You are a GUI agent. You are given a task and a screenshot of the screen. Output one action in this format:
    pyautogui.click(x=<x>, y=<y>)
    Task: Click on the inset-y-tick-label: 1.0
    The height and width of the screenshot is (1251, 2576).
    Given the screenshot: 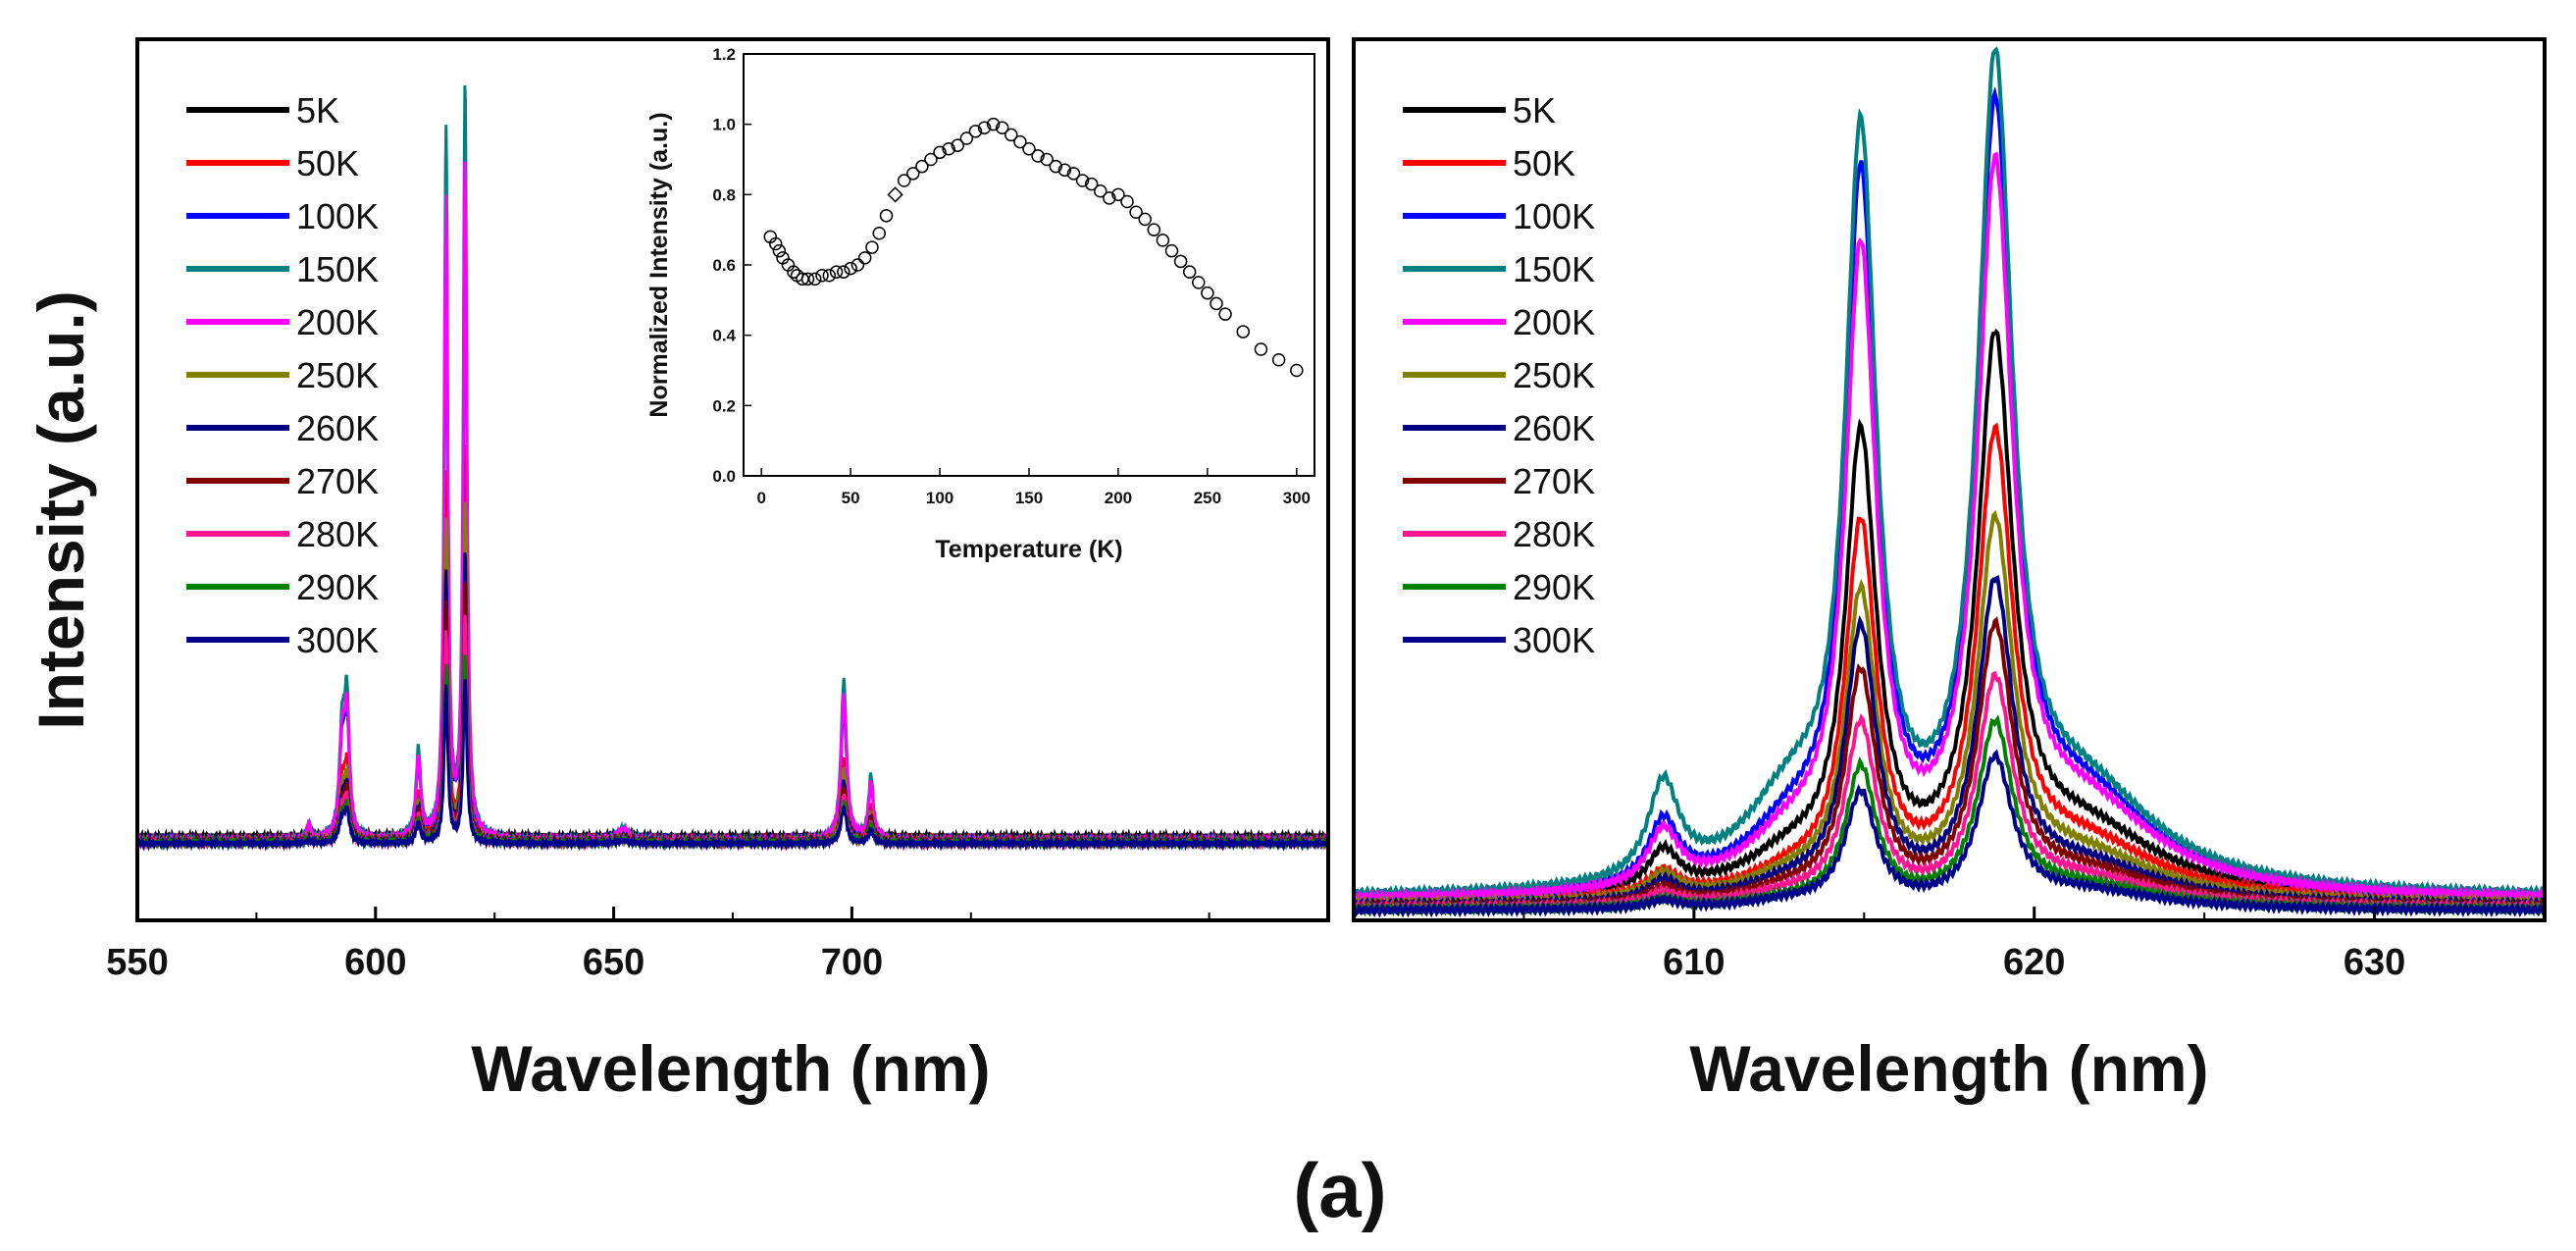 What is the action you would take?
    pyautogui.click(x=724, y=125)
    